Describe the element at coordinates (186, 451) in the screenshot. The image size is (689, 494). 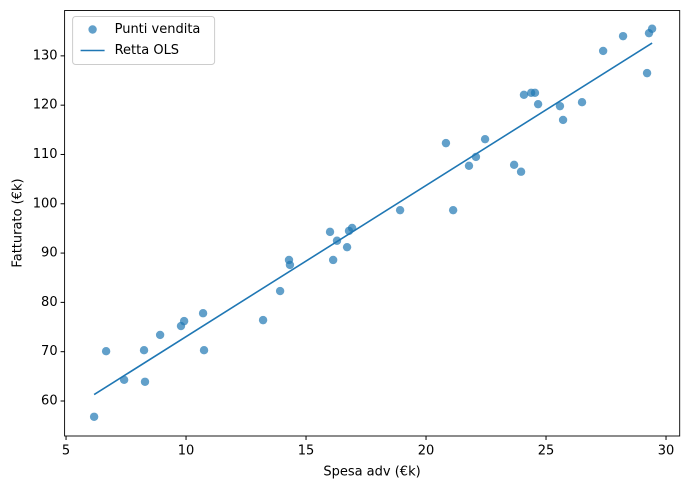
I see `x-tick-label: 10` at that location.